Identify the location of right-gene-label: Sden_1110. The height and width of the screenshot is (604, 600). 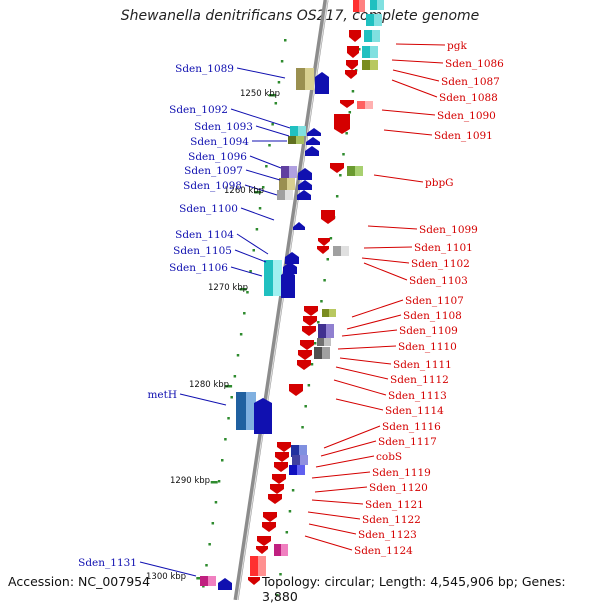
(427, 347).